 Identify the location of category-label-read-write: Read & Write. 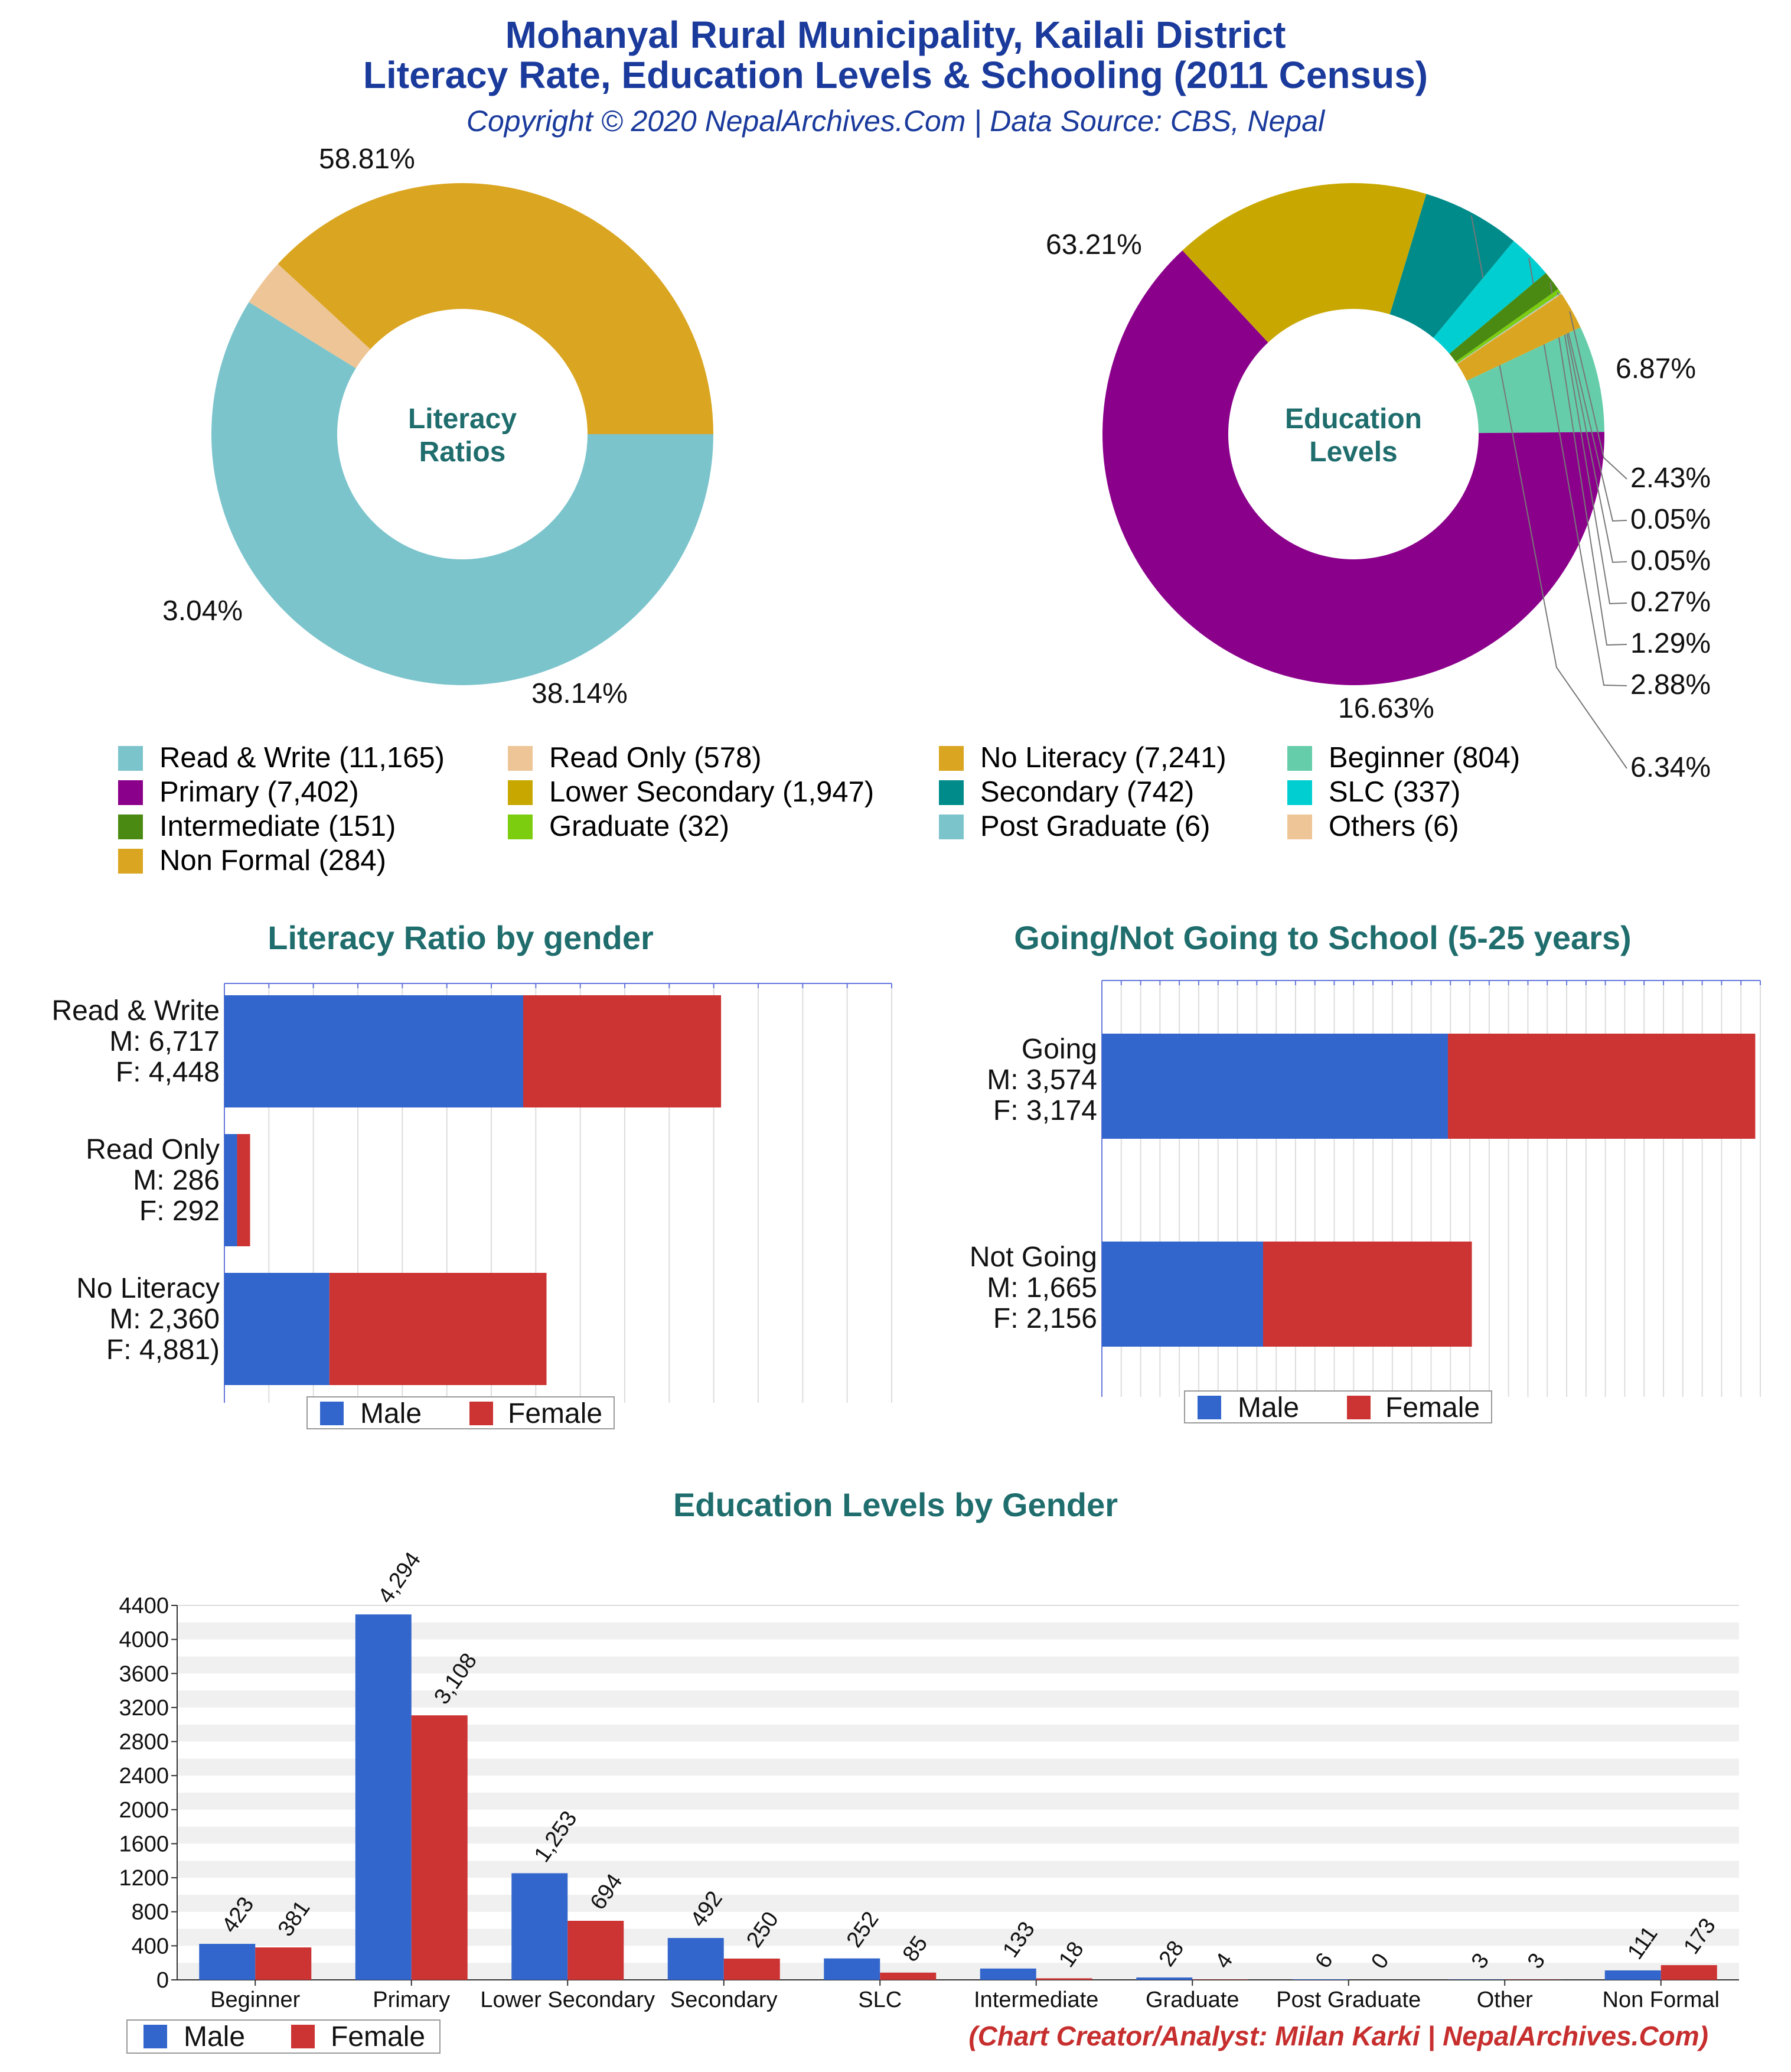
(135, 1011).